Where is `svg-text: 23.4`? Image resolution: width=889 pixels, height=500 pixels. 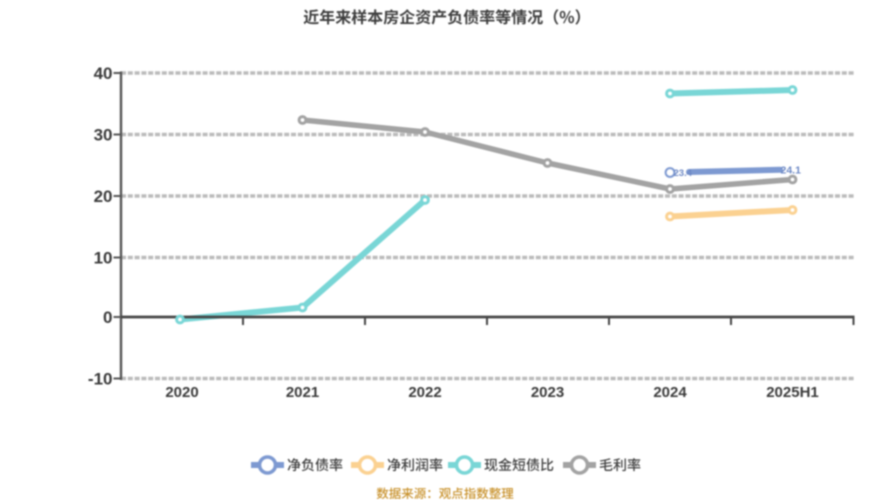 svg-text: 23.4 is located at coordinates (683, 173).